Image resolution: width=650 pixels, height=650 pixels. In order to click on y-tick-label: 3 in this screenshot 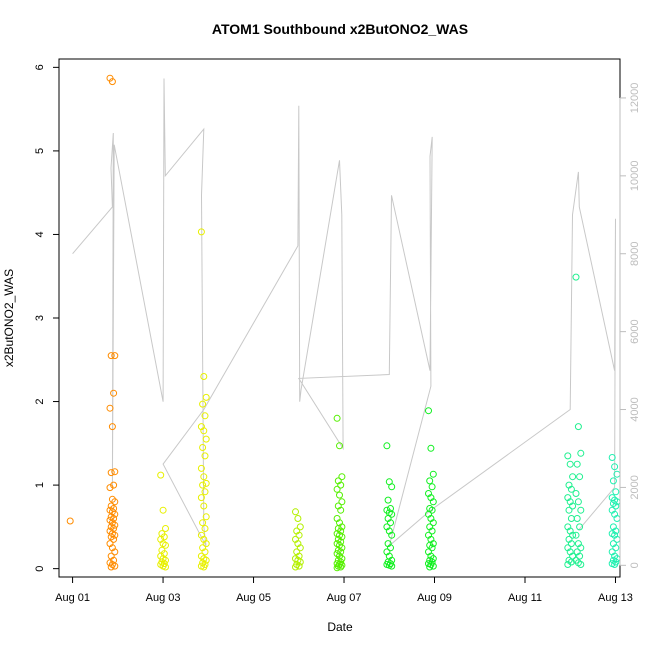, I will do `click(40, 318)`.